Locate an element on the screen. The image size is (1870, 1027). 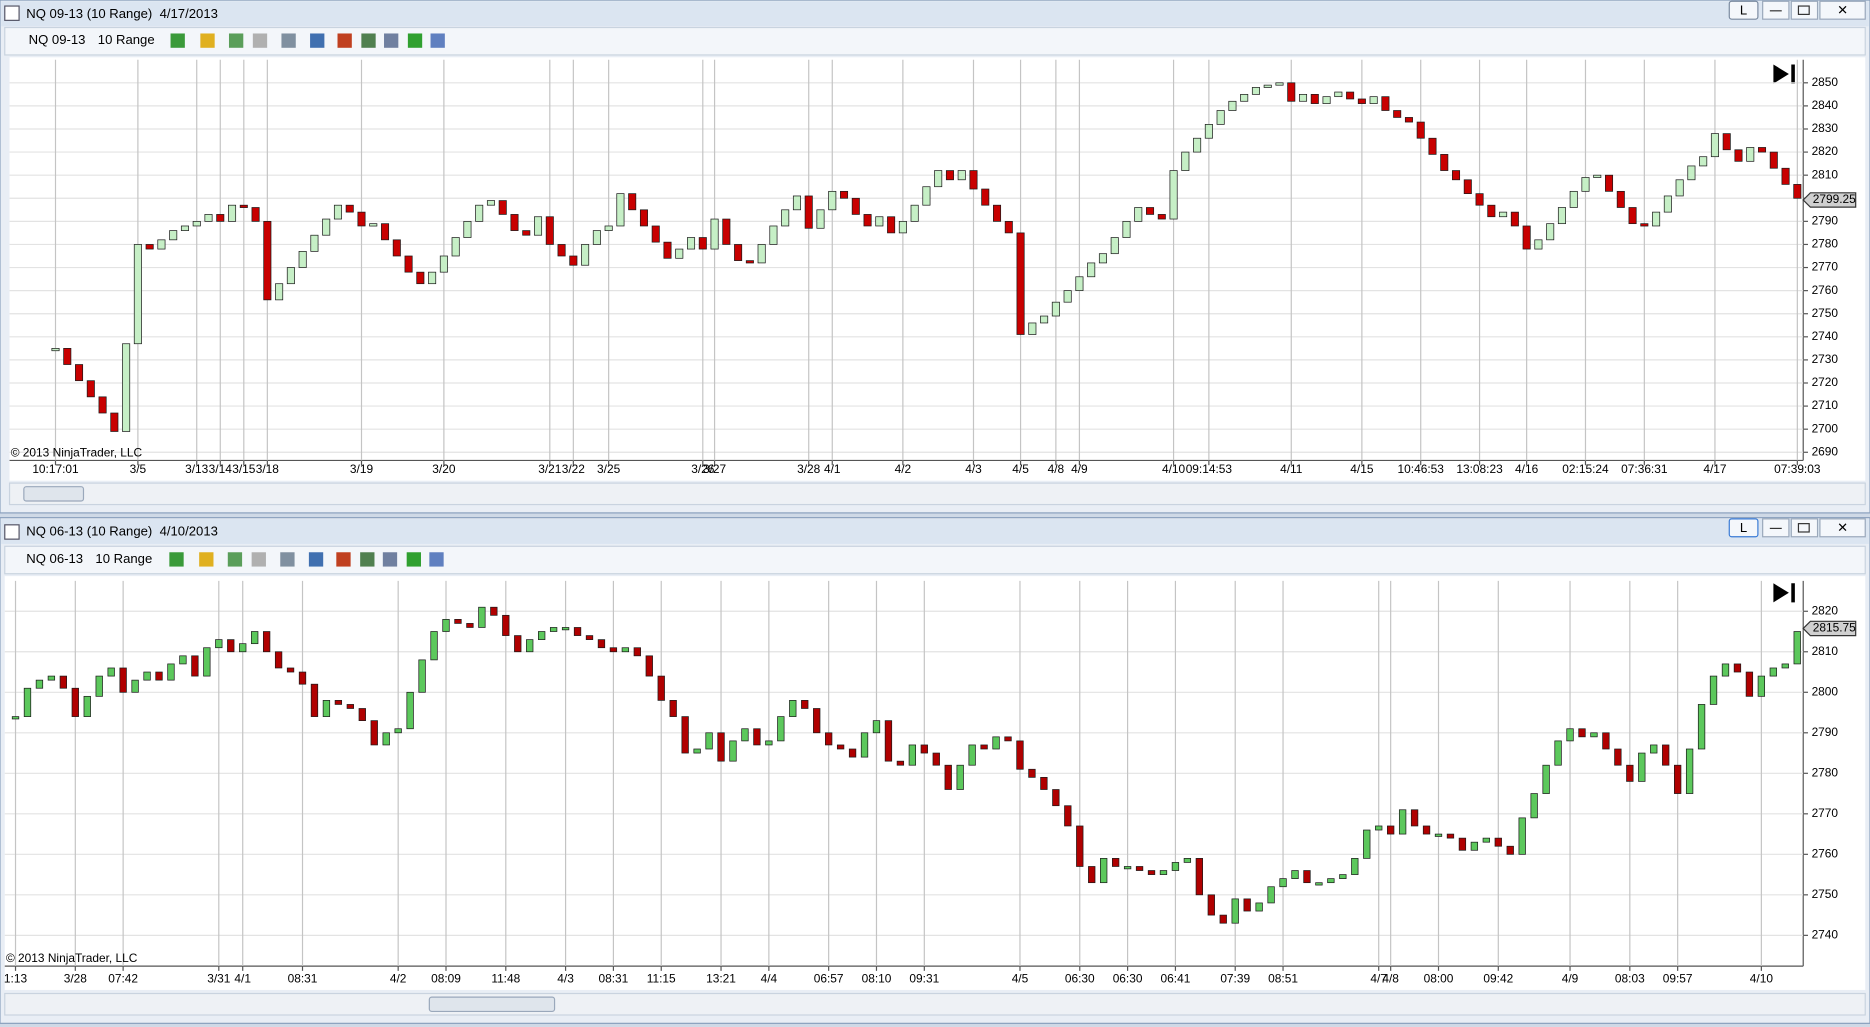
x-tick-label: 4/4 is located at coordinates (769, 978).